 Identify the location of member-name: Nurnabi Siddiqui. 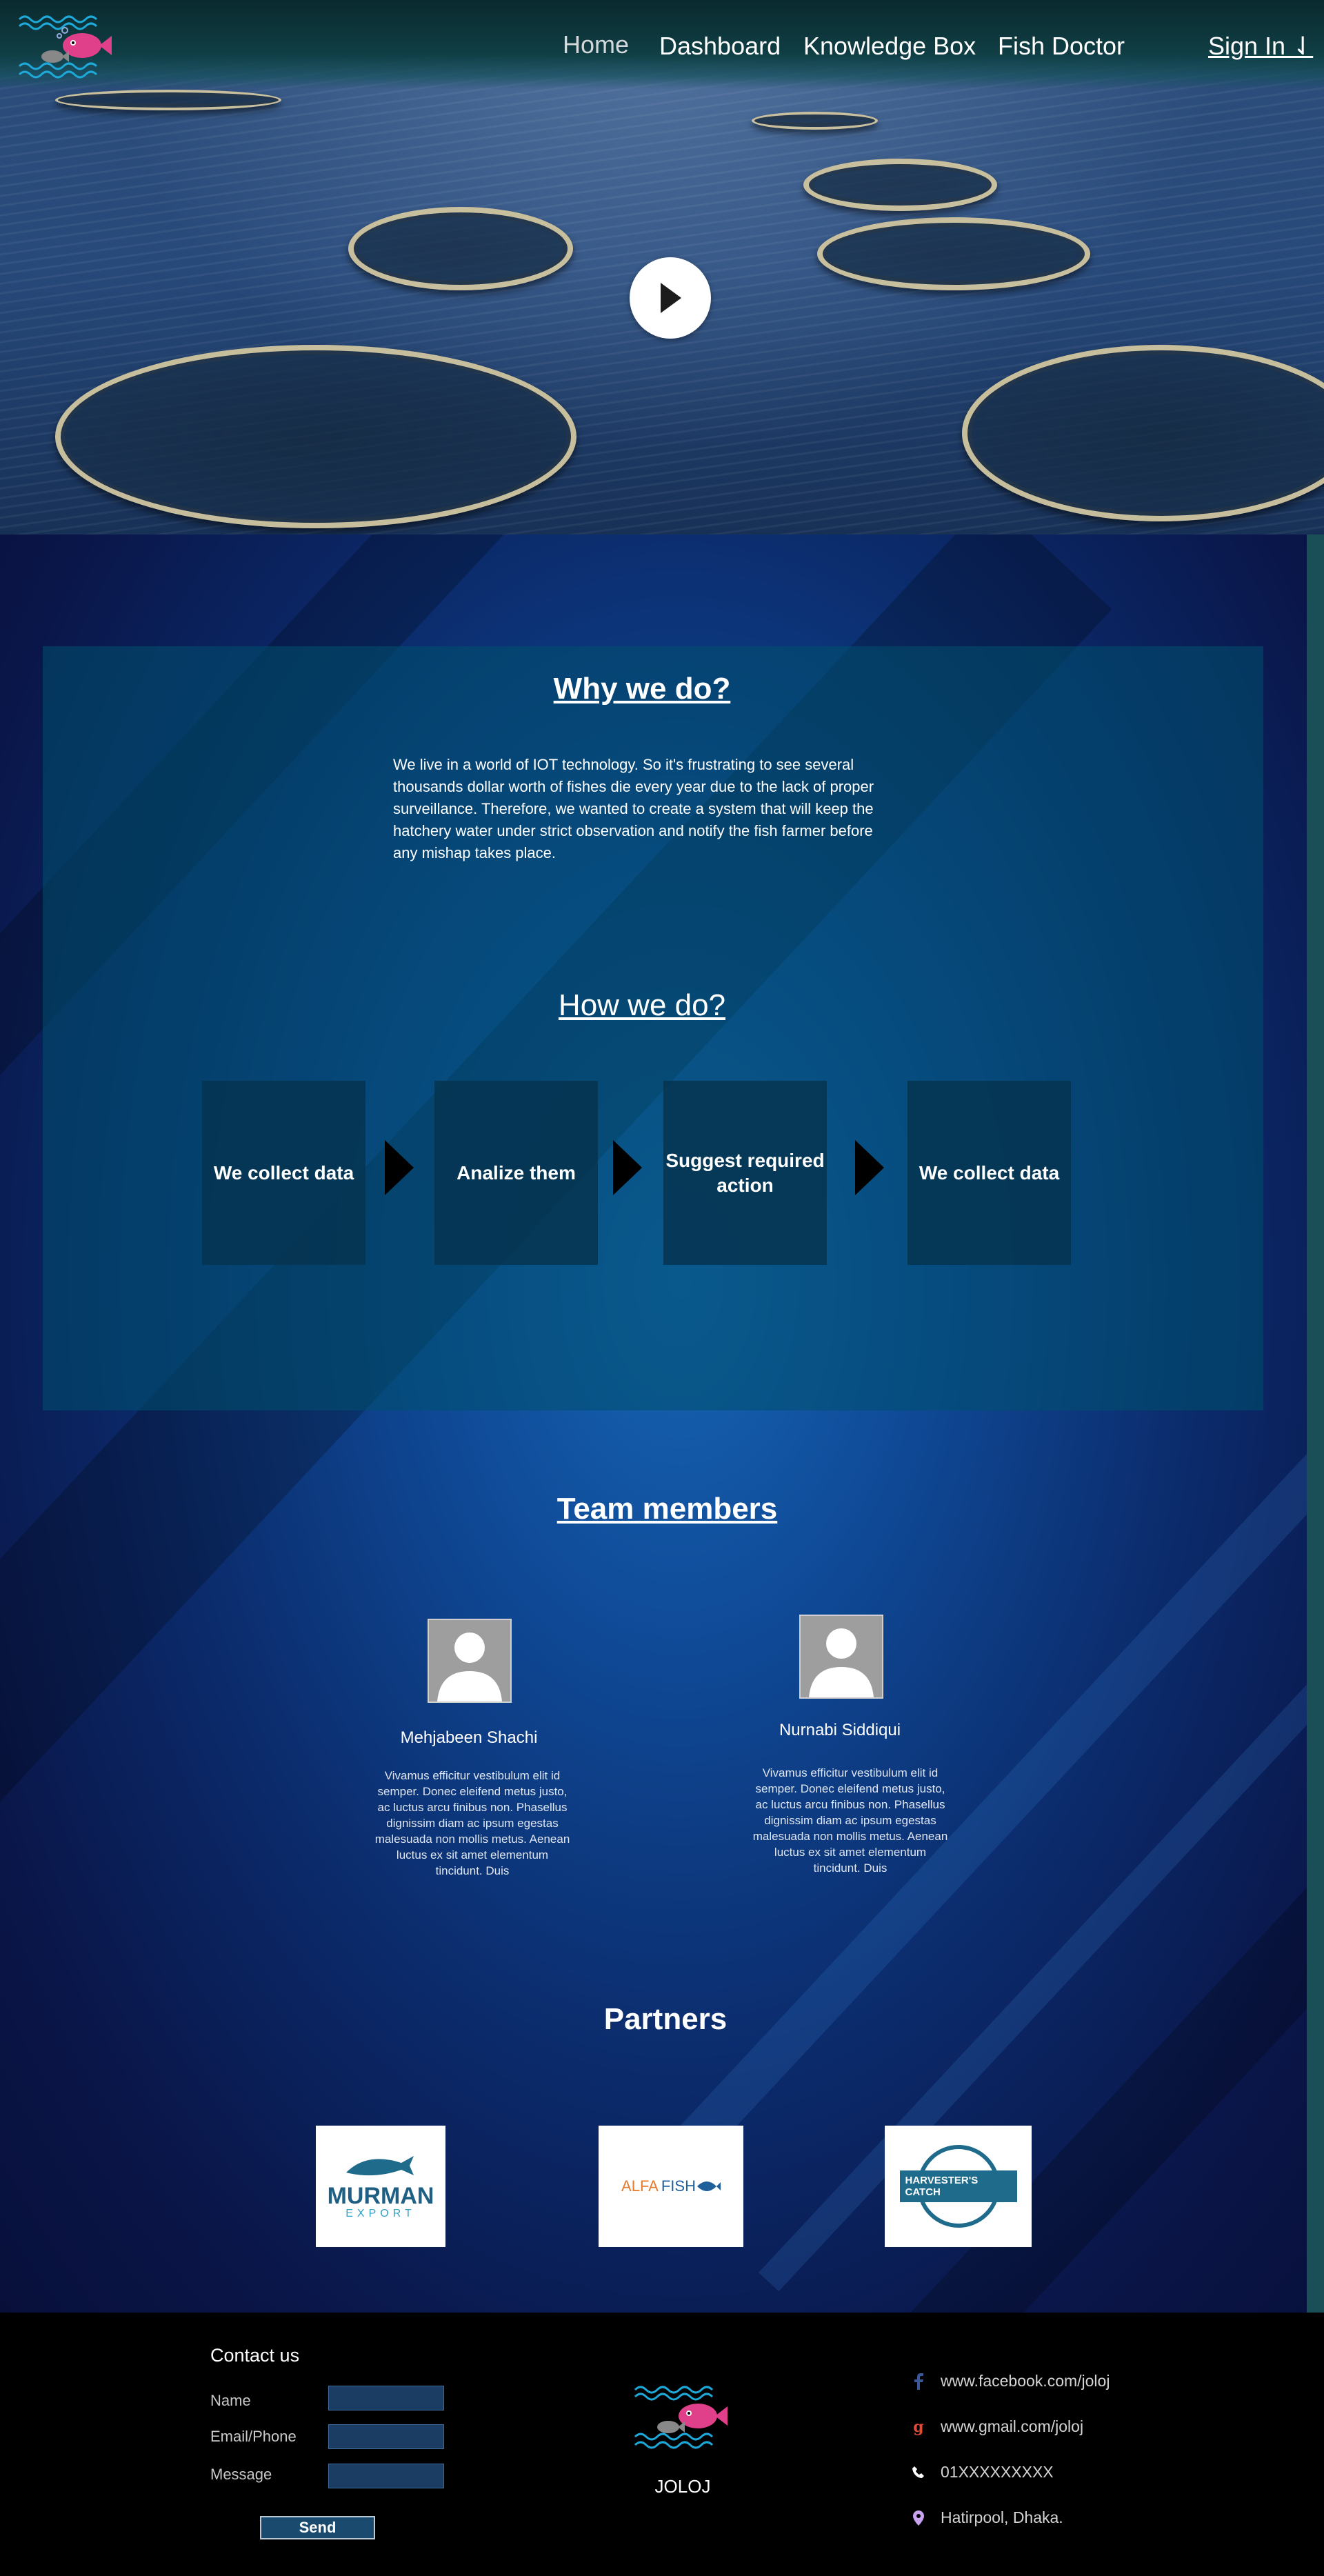
(840, 1730).